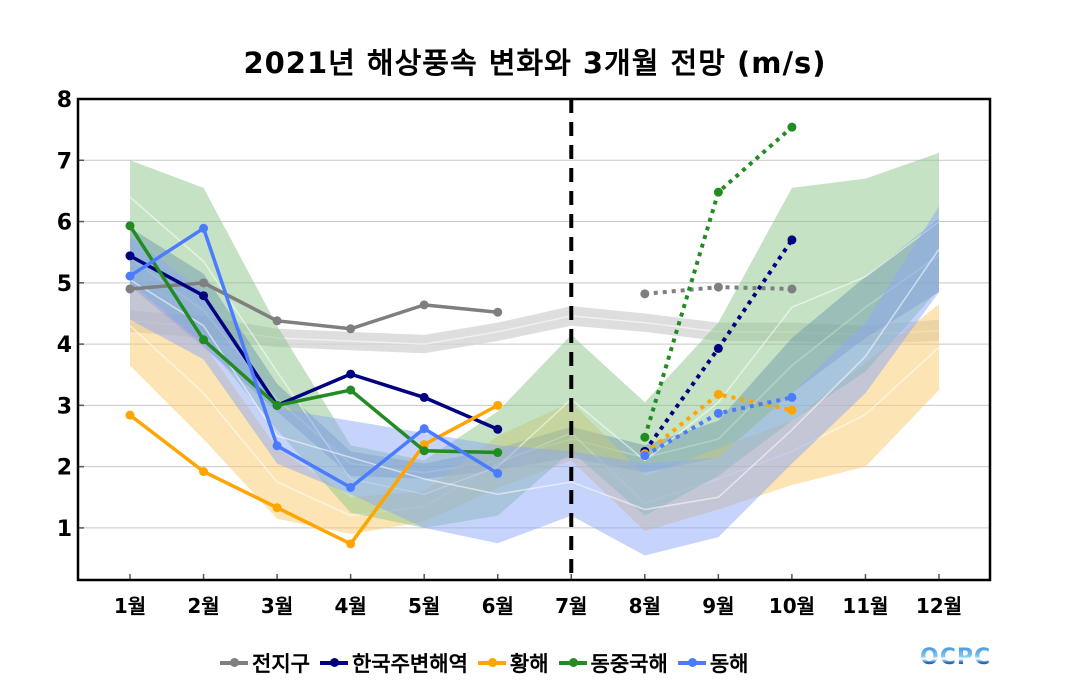 This screenshot has height=700, width=1070. Describe the element at coordinates (409, 664) in the screenshot. I see `legend-label: 한국주변해역` at that location.